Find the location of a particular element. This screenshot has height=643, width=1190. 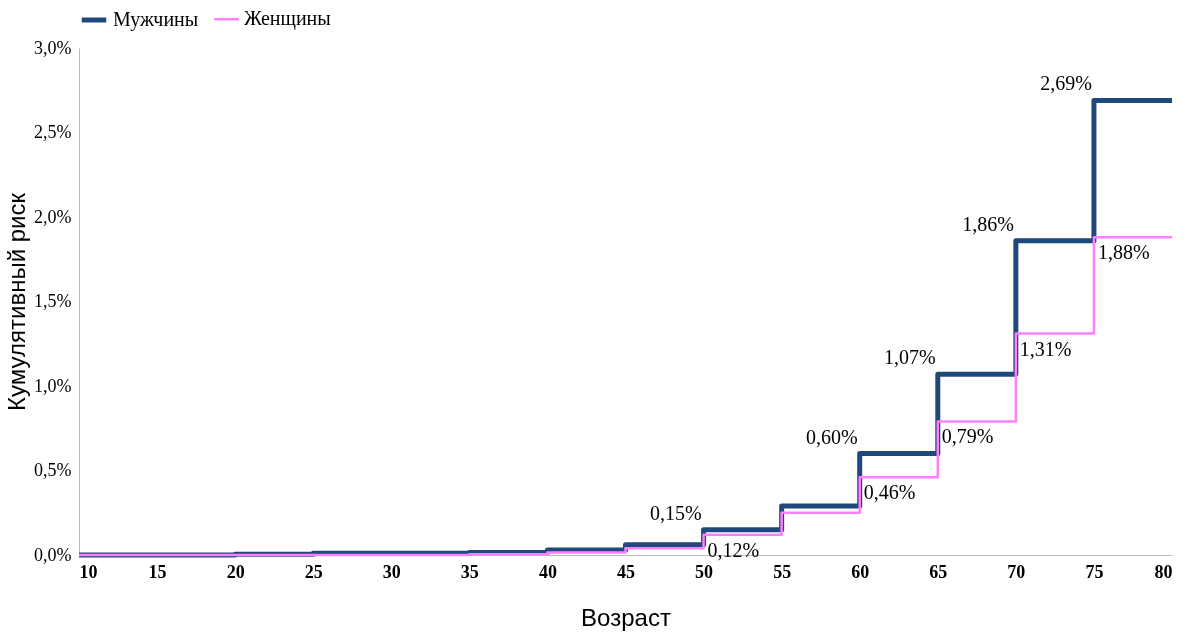

y-tick-label: 3,0% is located at coordinates (53, 47).